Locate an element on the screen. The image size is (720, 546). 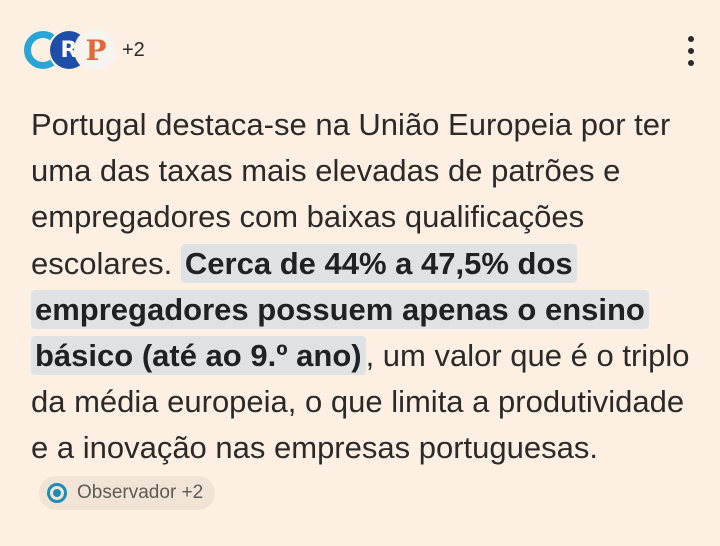
more-vert-icon is located at coordinates (691, 39).